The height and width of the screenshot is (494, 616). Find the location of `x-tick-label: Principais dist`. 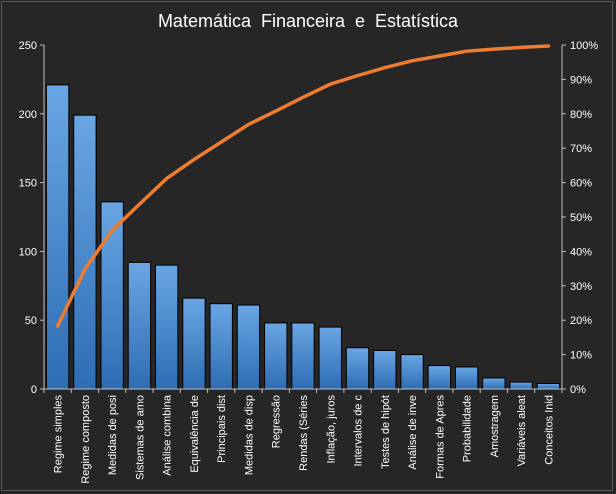

x-tick-label: Principais dist is located at coordinates (222, 429).